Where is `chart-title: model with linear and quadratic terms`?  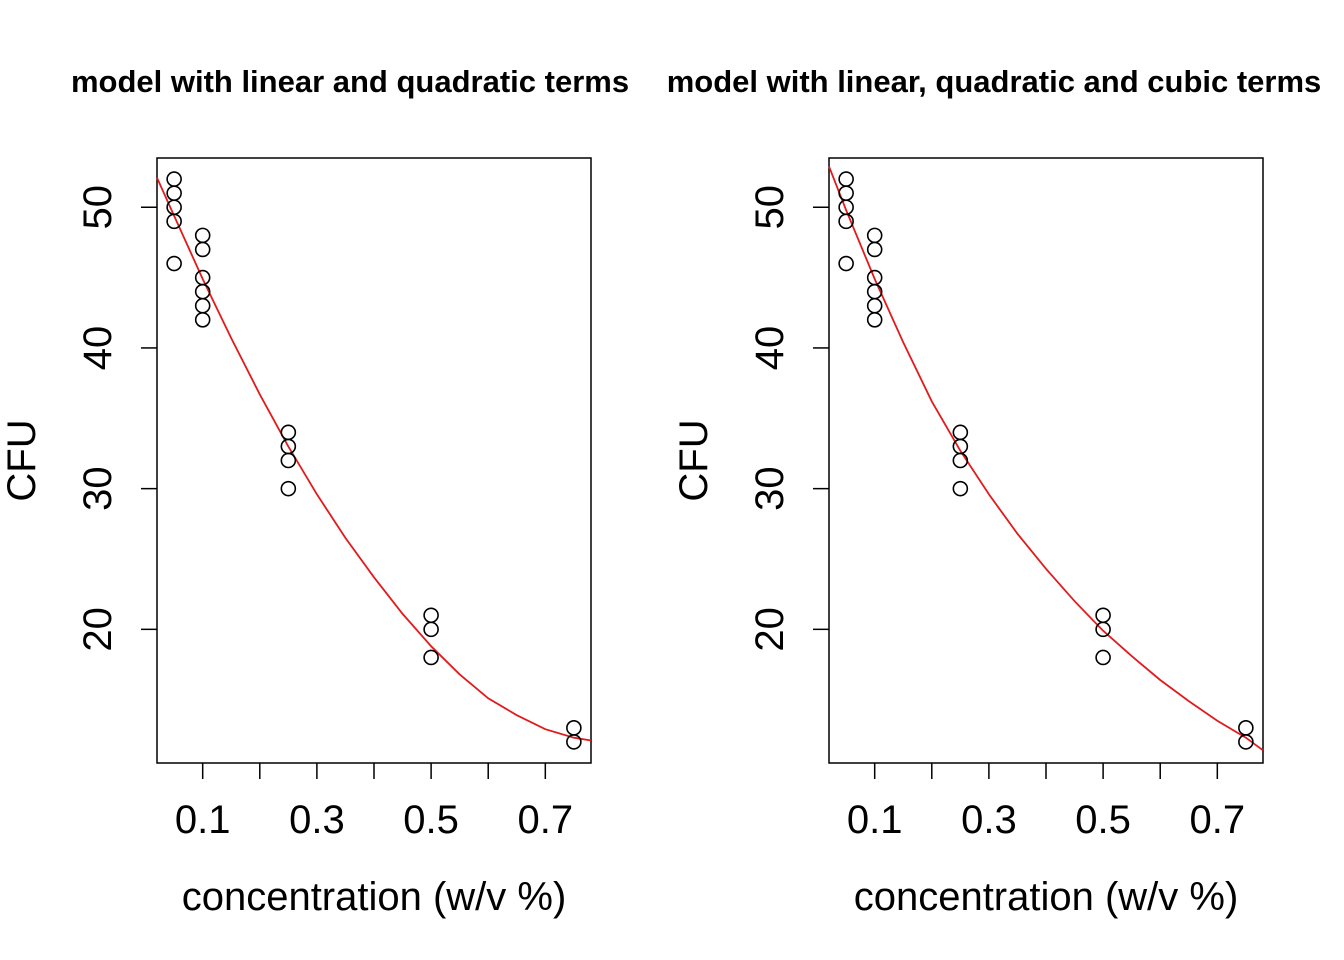
chart-title: model with linear and quadratic terms is located at coordinates (350, 81).